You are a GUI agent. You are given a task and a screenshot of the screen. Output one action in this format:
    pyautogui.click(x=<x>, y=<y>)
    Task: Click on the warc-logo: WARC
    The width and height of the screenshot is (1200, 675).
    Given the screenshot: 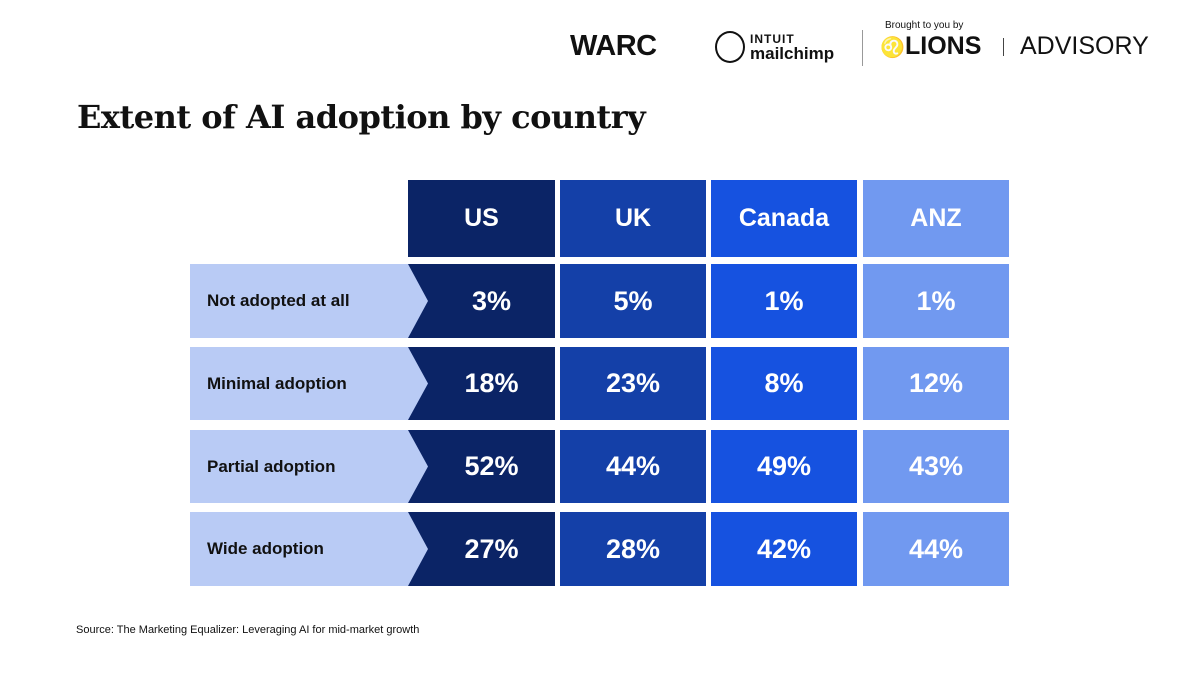 What is the action you would take?
    pyautogui.click(x=613, y=46)
    